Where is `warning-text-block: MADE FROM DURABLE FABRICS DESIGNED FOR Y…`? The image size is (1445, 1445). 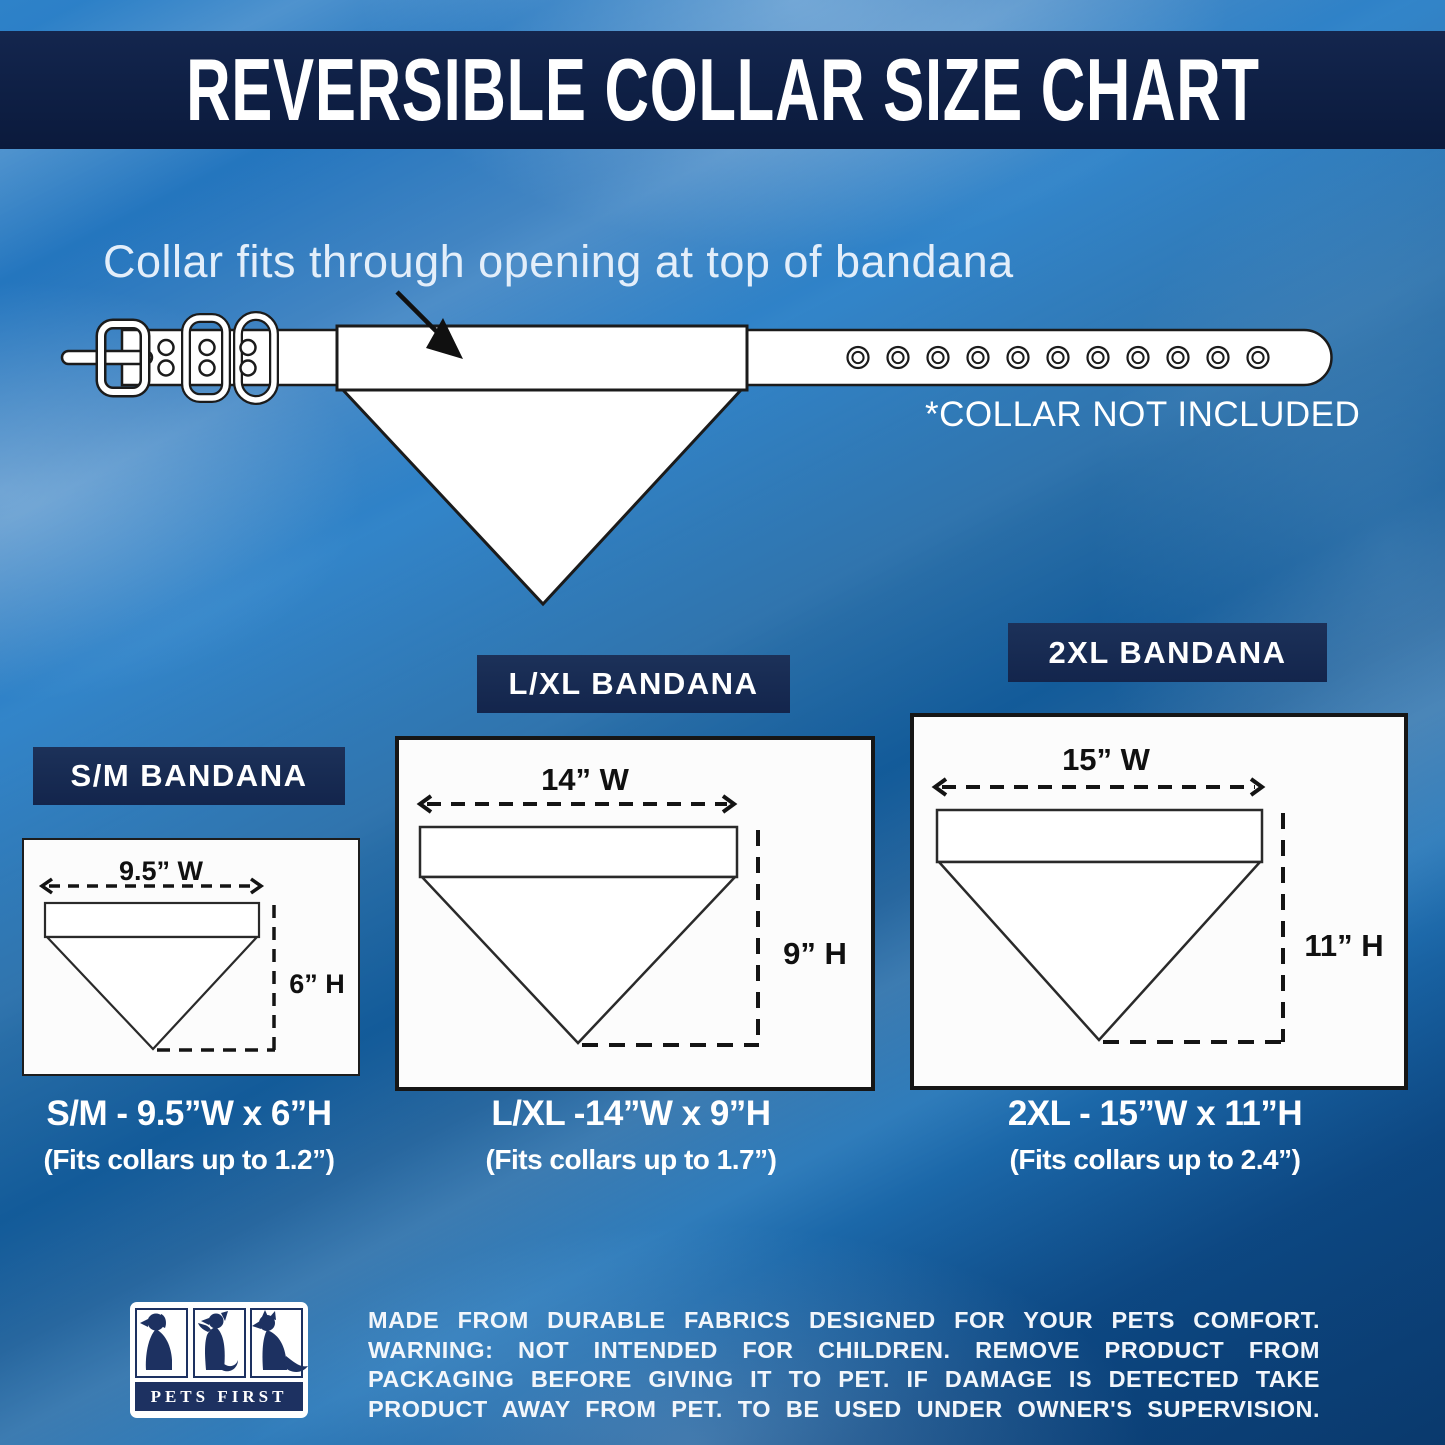
warning-text-block: MADE FROM DURABLE FABRICS DESIGNED FOR Y… is located at coordinates (844, 1365).